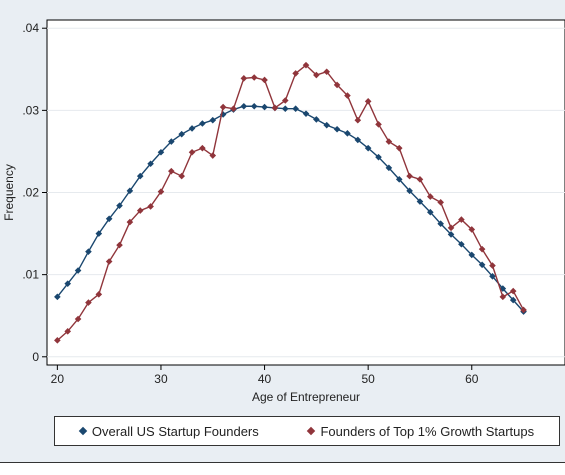 Image resolution: width=565 pixels, height=475 pixels. Describe the element at coordinates (472, 379) in the screenshot. I see `x-tick-label: 60` at that location.